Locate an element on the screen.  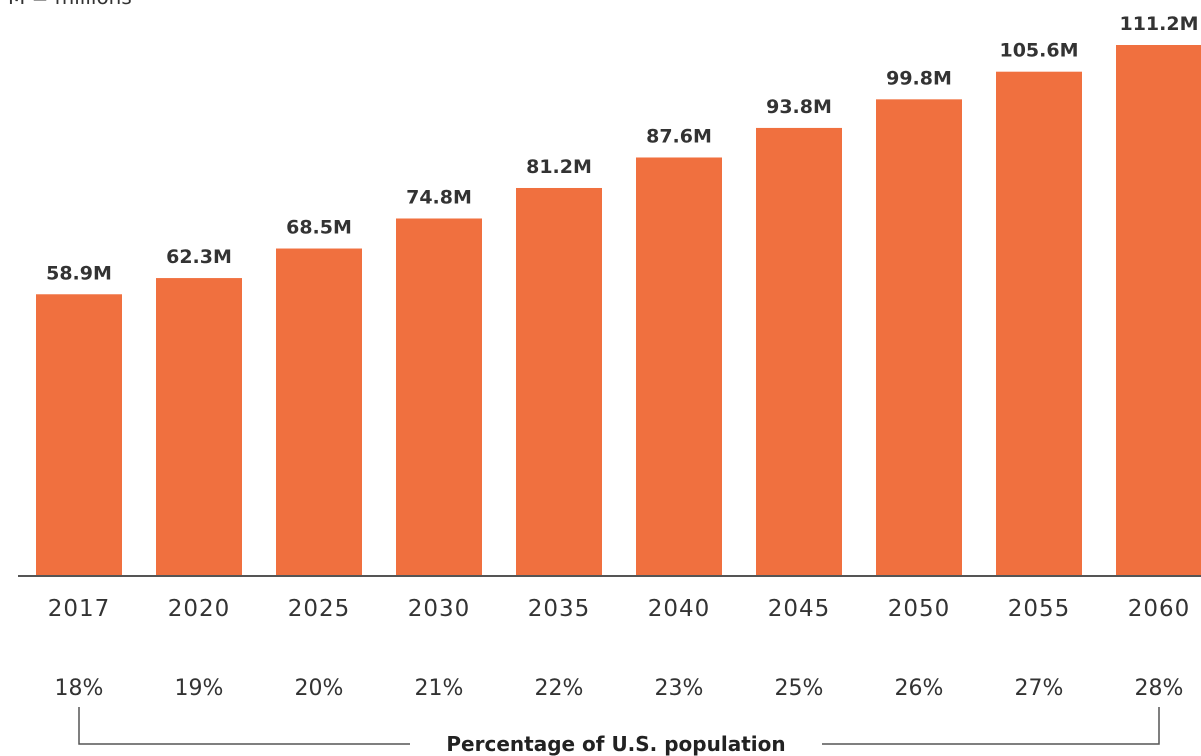
bar-2025 is located at coordinates (319, 412).